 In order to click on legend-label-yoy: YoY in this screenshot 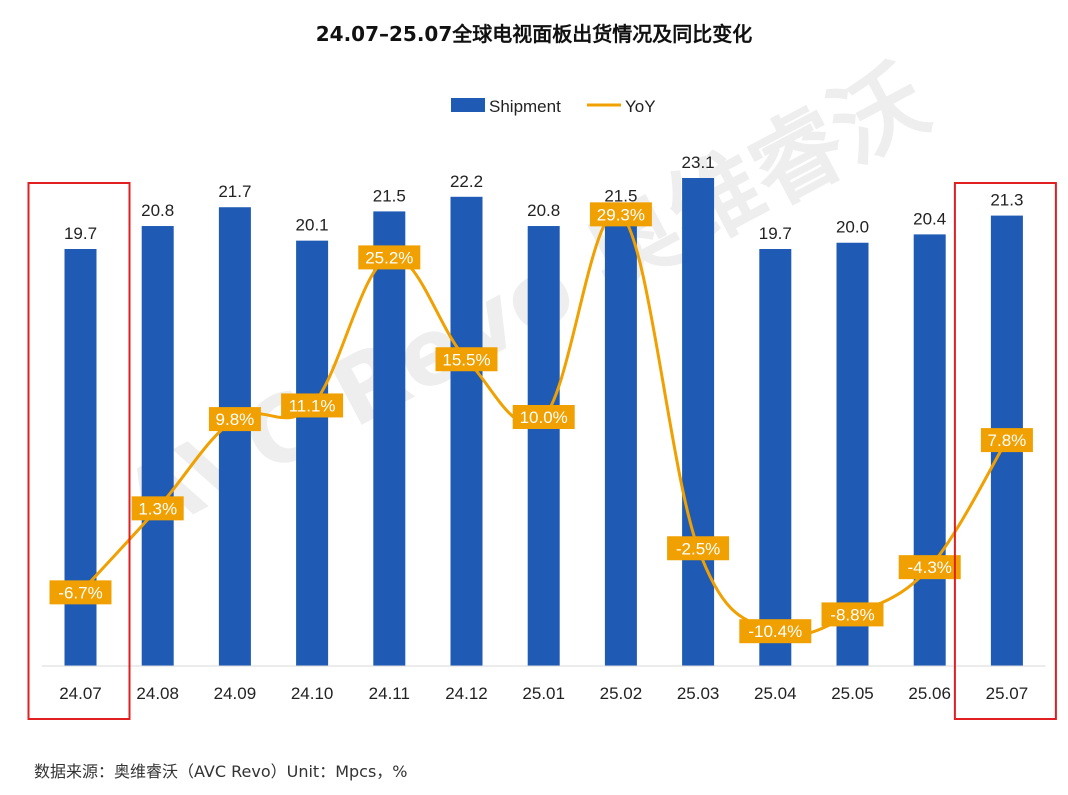, I will do `click(640, 106)`.